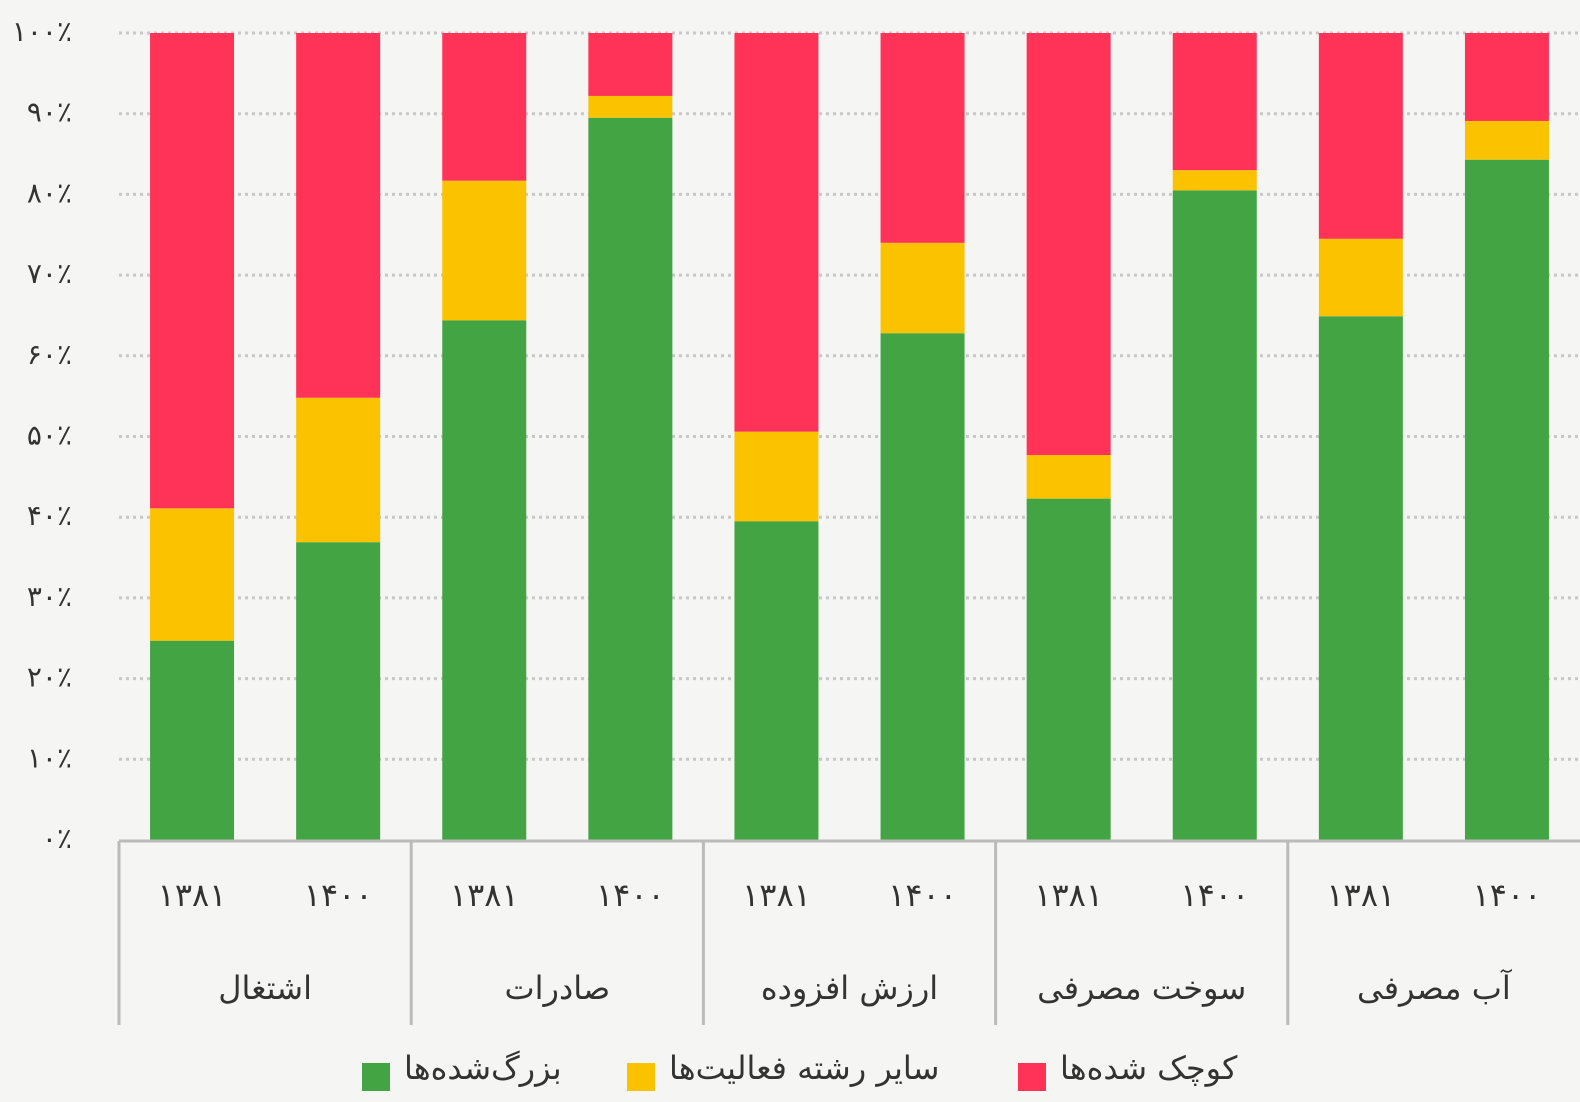 This screenshot has height=1102, width=1580. What do you see at coordinates (57, 838) in the screenshot?
I see `y-tick-label: ۰٪` at bounding box center [57, 838].